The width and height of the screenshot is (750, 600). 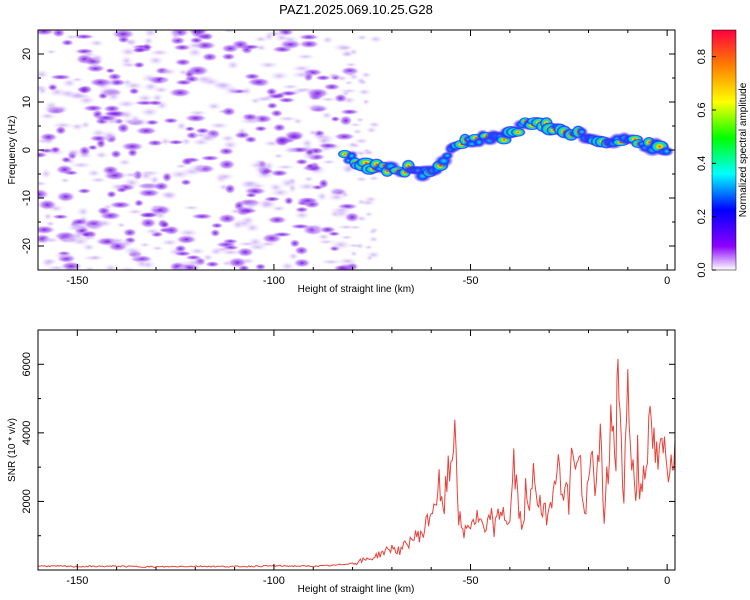 I want to click on snr-y-tick-label: 2000, so click(x=27, y=501).